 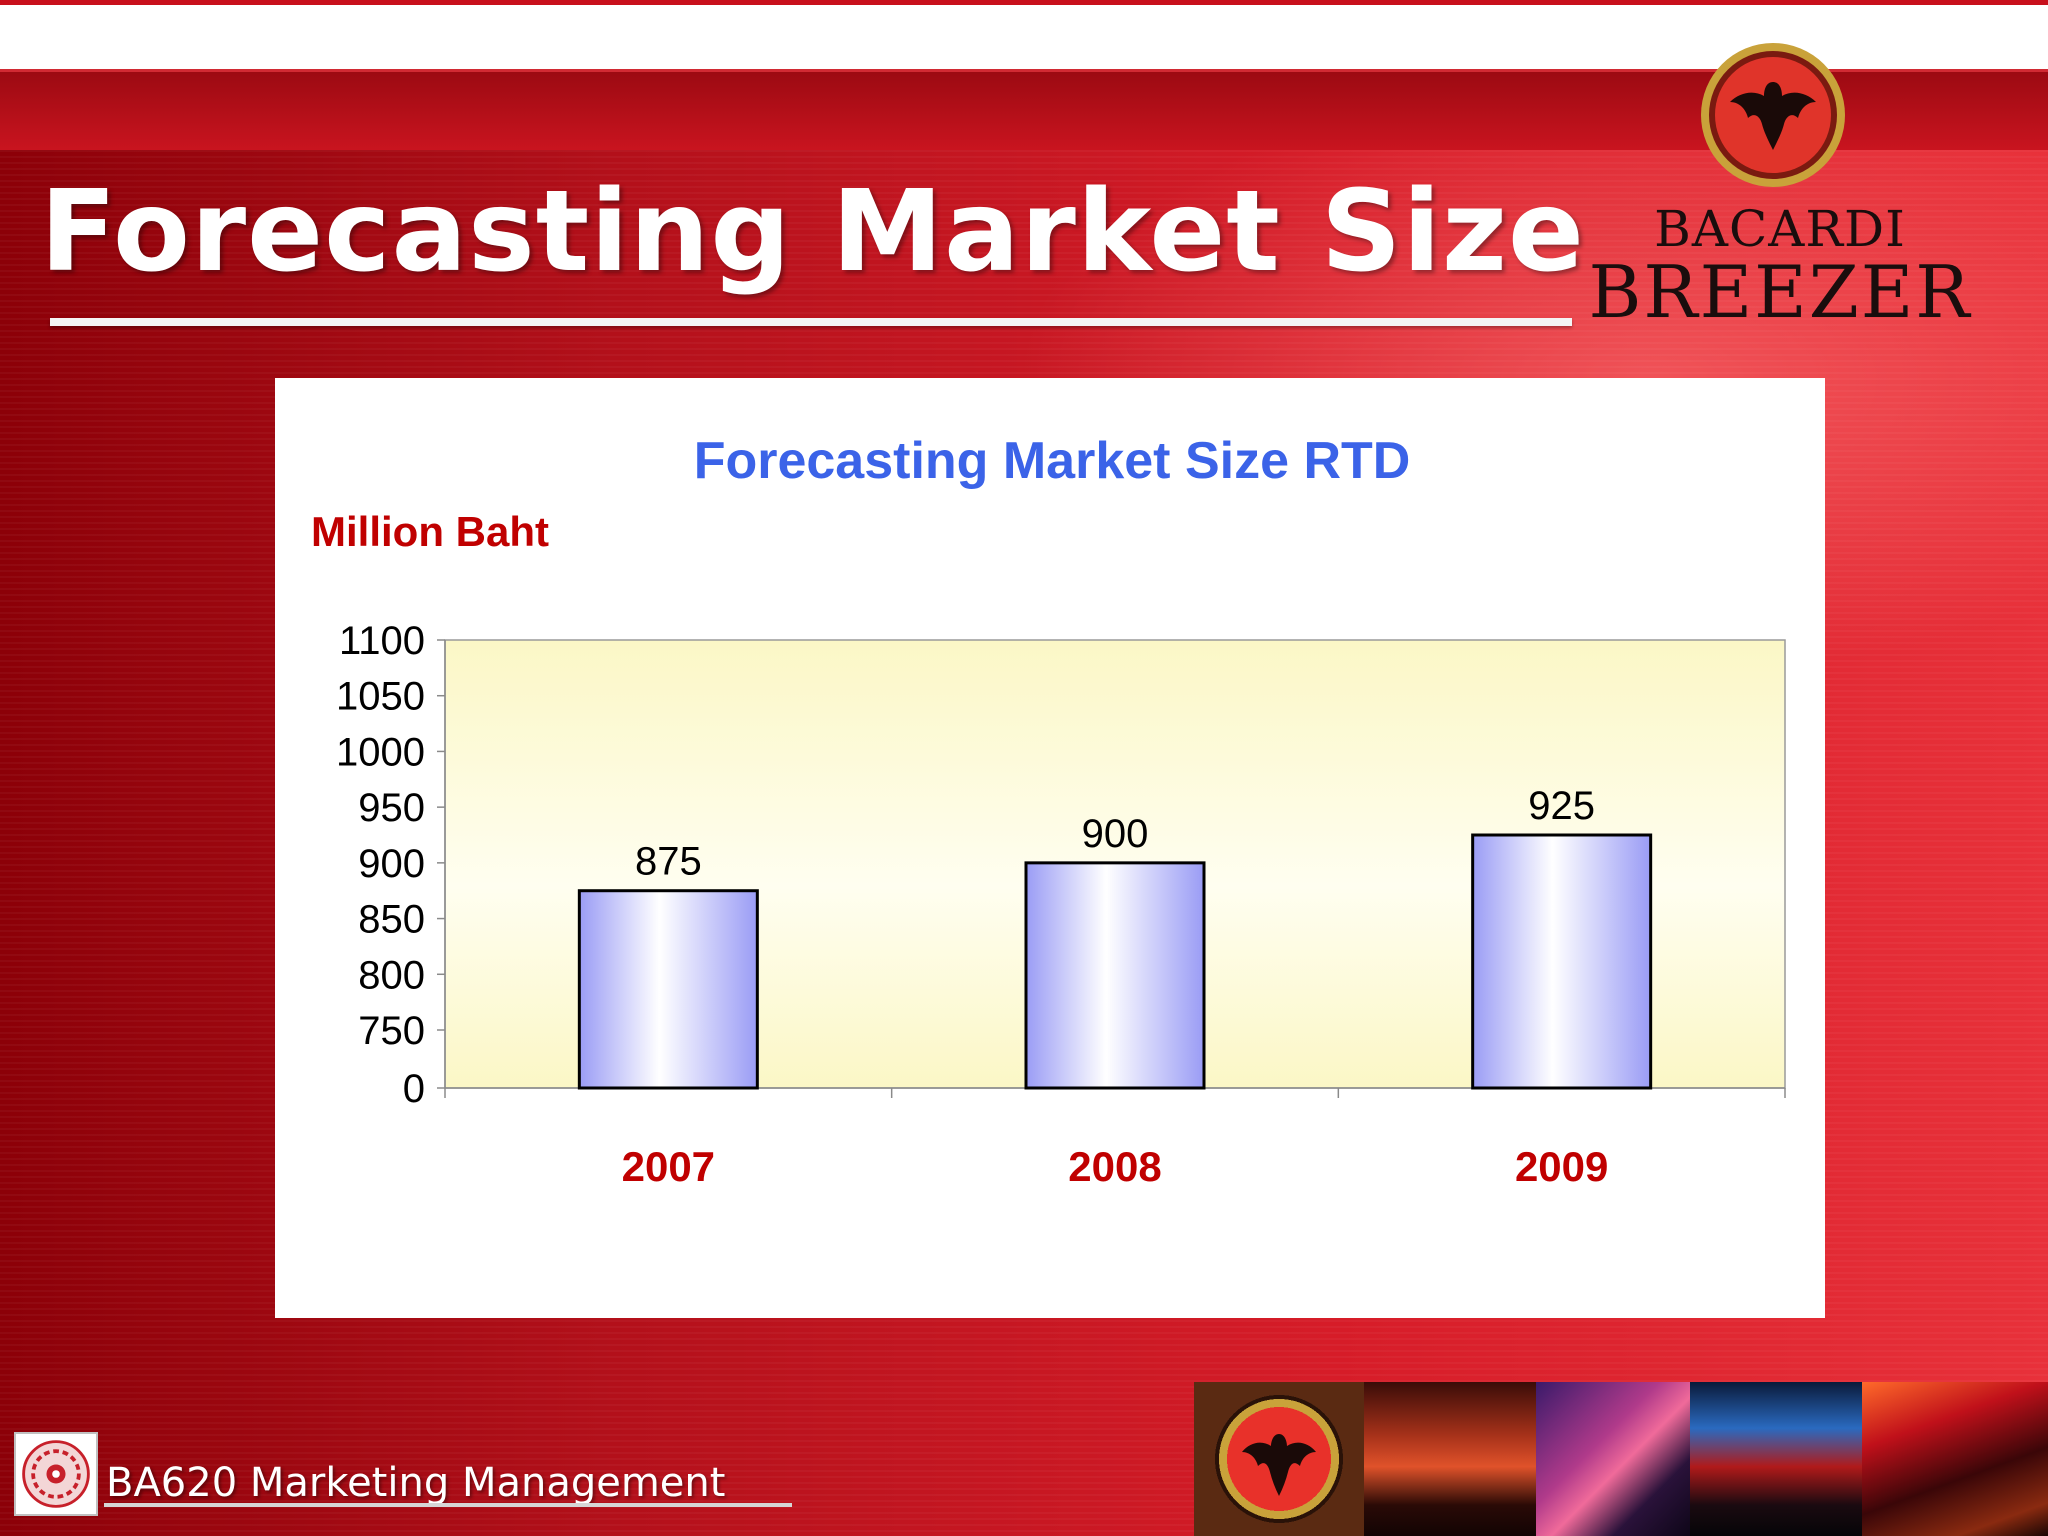 I want to click on brand-logo: BACARDI BREEZER, so click(x=1780, y=200).